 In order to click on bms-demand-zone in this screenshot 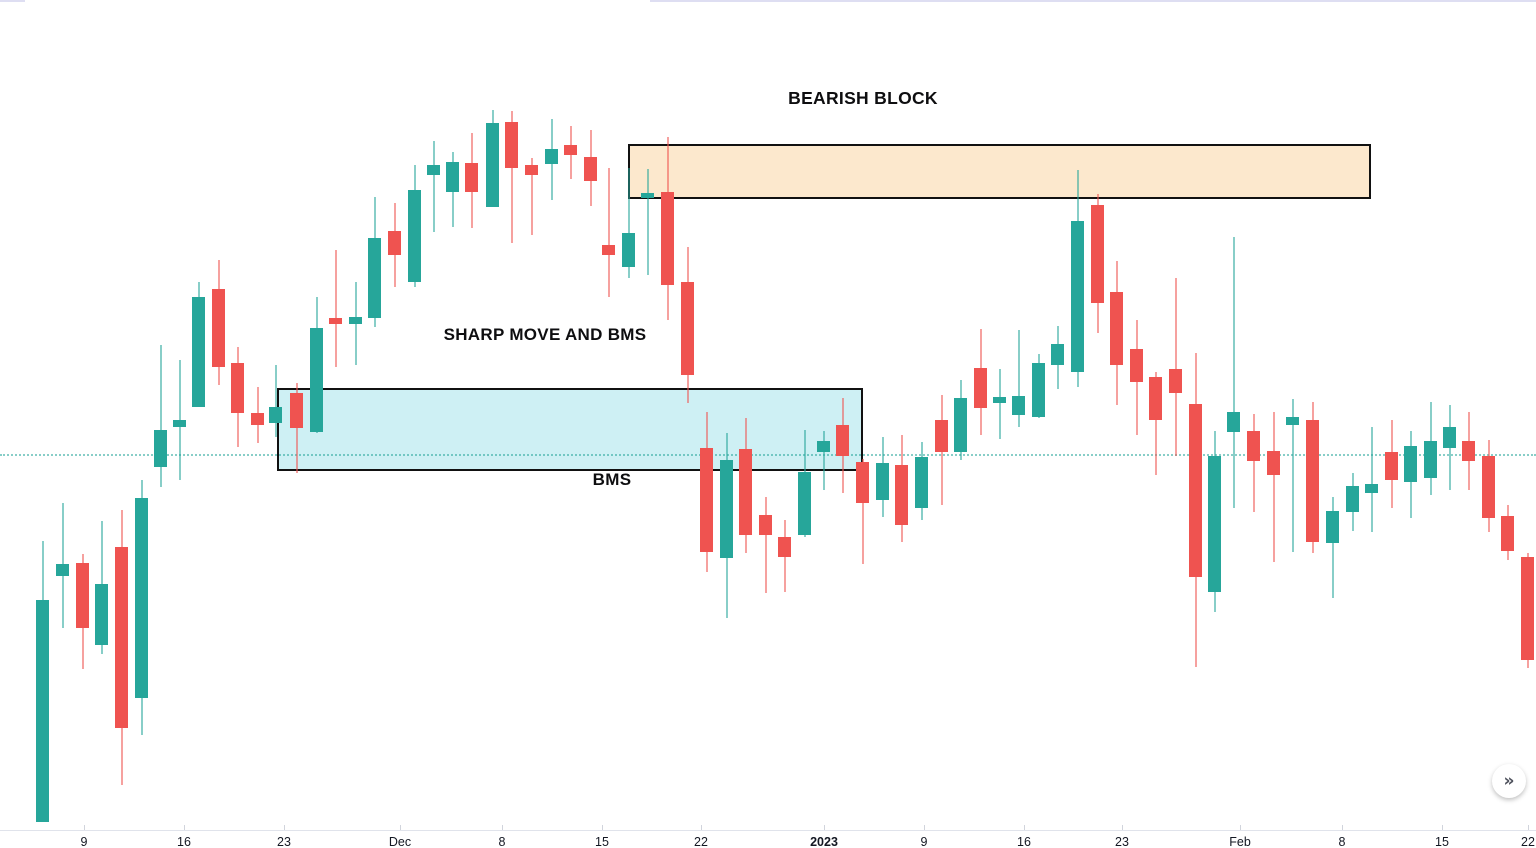, I will do `click(570, 429)`.